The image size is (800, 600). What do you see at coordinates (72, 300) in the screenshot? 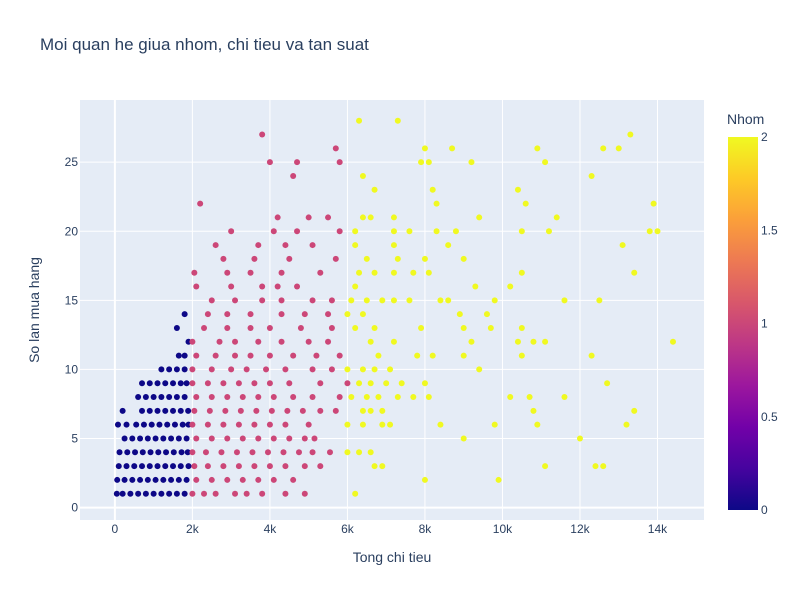
I see `y-tick-label: 15` at bounding box center [72, 300].